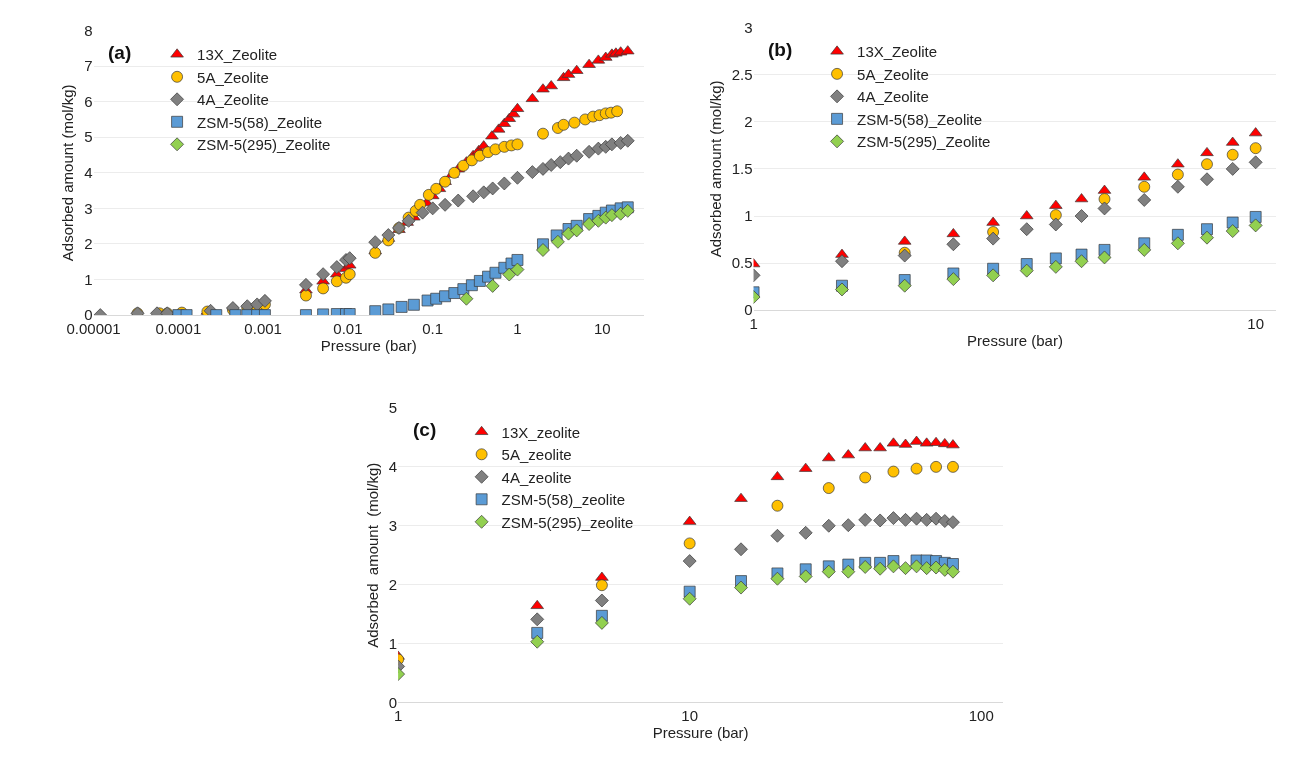 This screenshot has width=1297, height=771. Describe the element at coordinates (120, 52) in the screenshot. I see `text: (a)` at that location.